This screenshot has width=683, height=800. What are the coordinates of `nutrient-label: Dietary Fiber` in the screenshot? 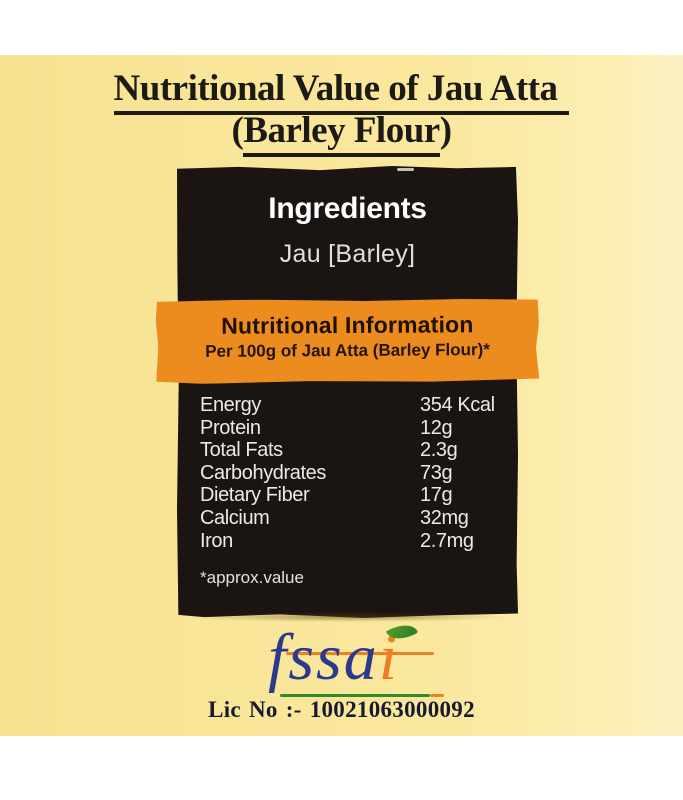 It's located at (255, 495).